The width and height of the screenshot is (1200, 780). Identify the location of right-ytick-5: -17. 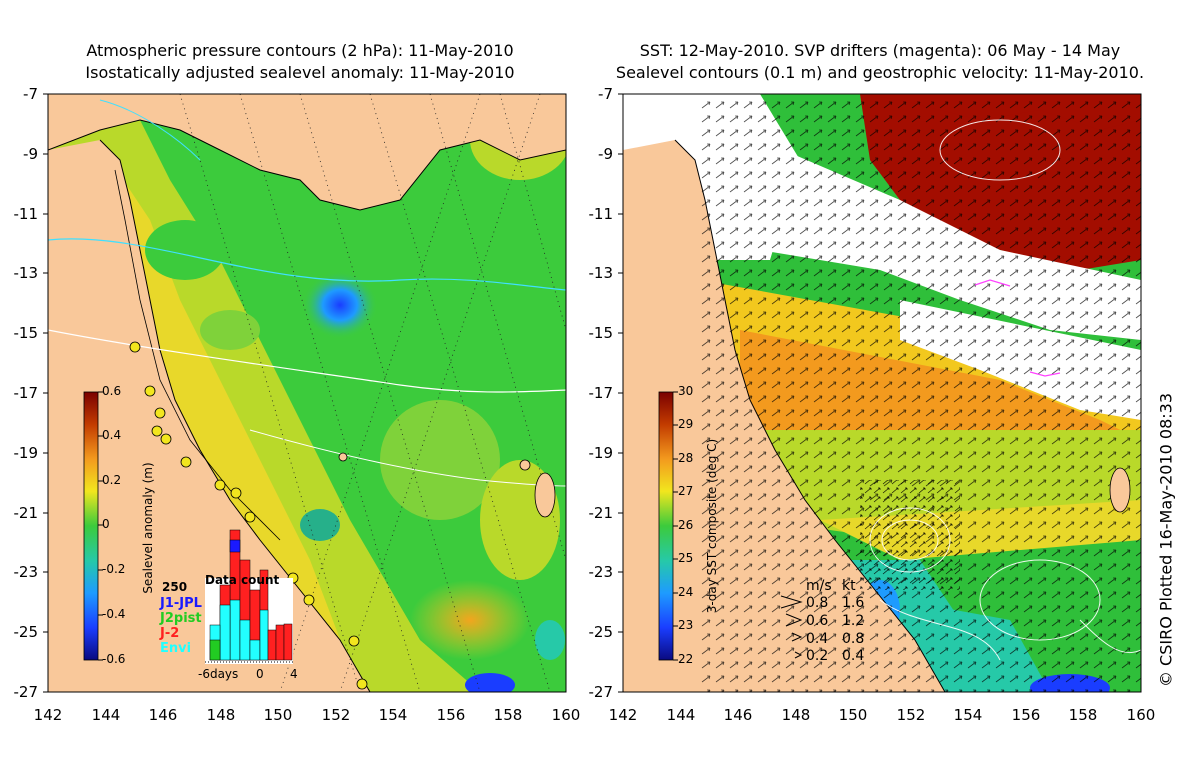
(601, 393).